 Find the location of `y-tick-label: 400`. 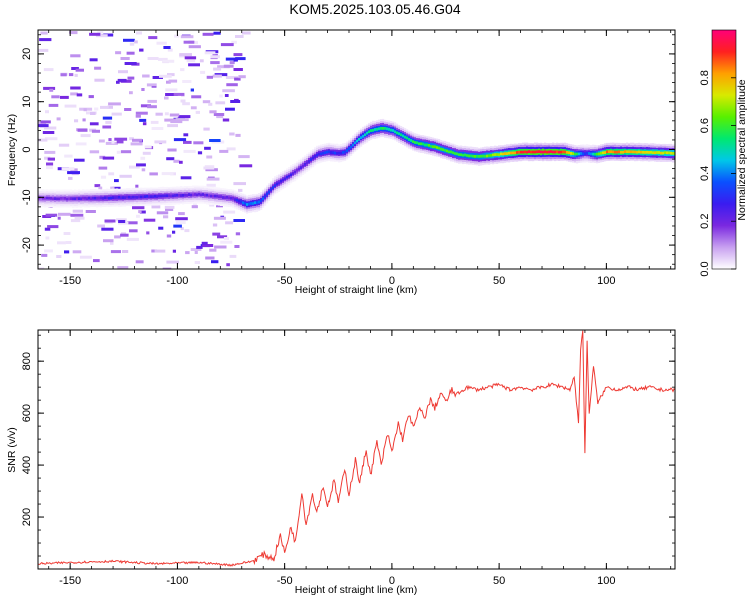

y-tick-label: 400 is located at coordinates (27, 465).